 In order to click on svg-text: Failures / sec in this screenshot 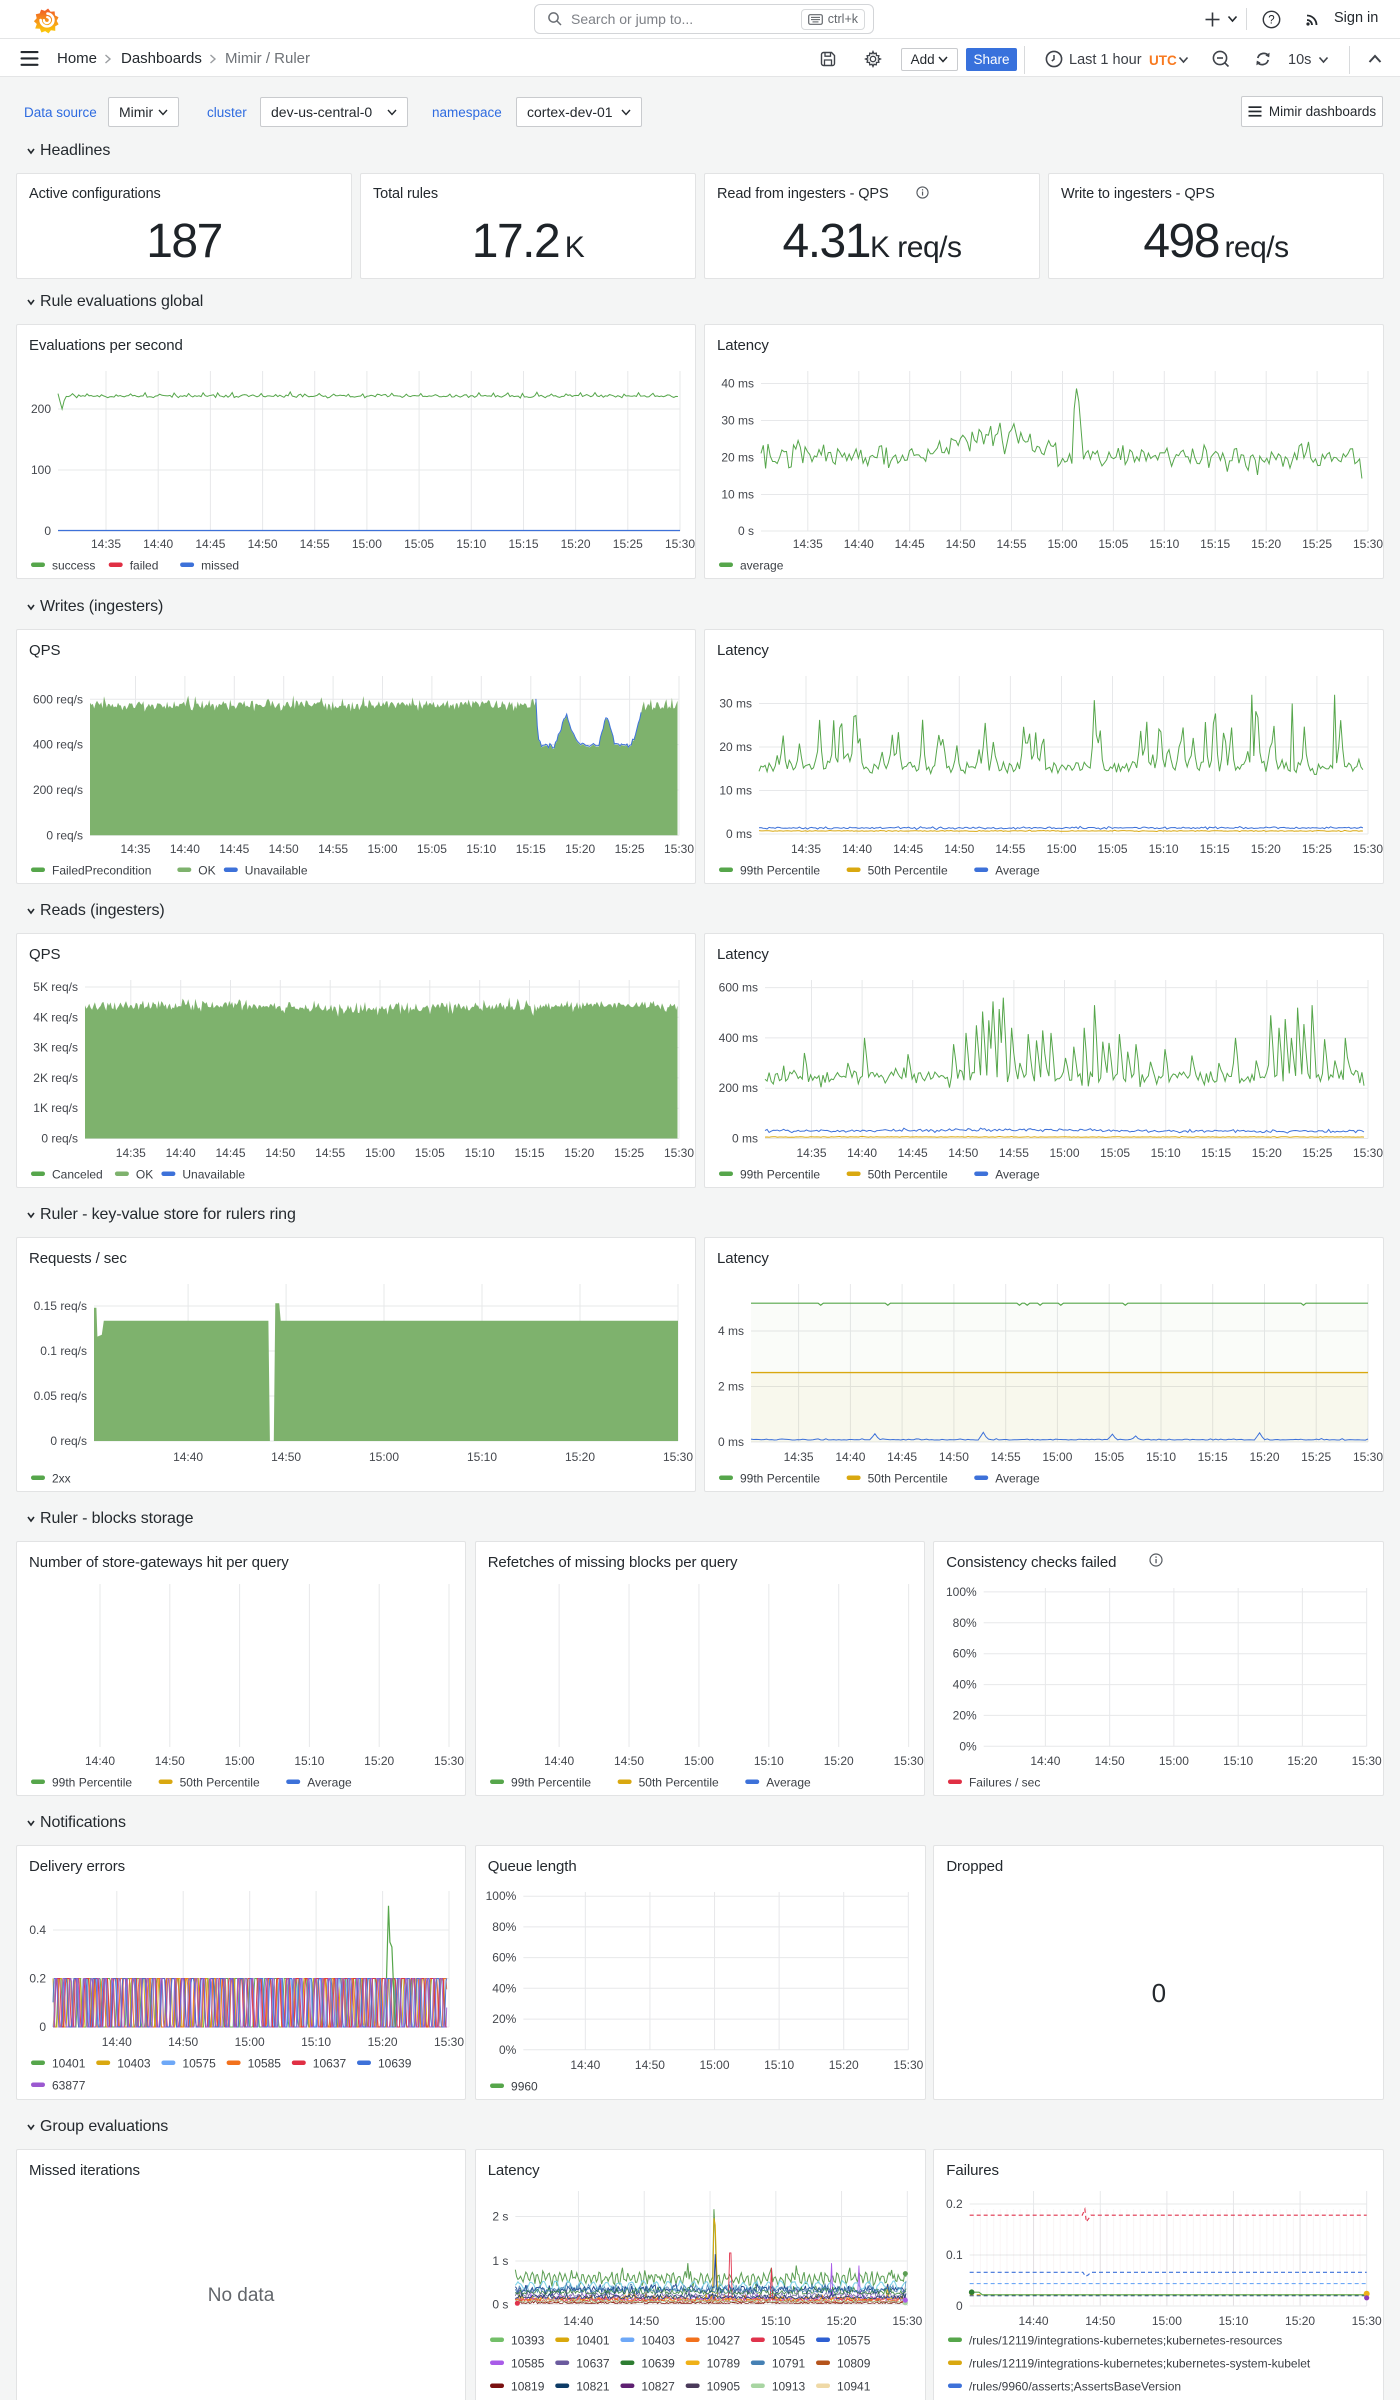, I will do `click(1004, 1783)`.